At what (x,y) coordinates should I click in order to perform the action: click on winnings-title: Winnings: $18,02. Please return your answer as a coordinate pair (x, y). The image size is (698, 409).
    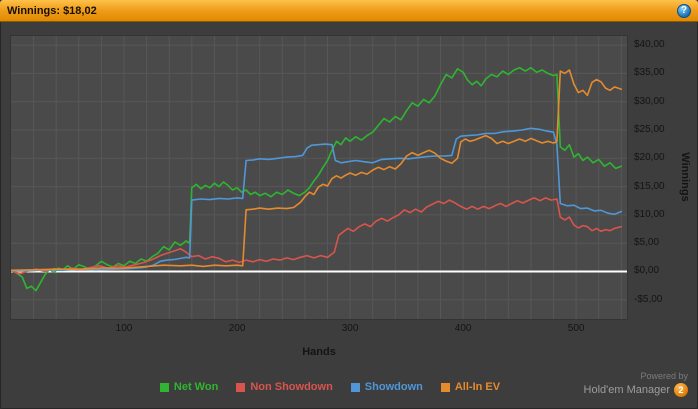
    Looking at the image, I should click on (53, 11).